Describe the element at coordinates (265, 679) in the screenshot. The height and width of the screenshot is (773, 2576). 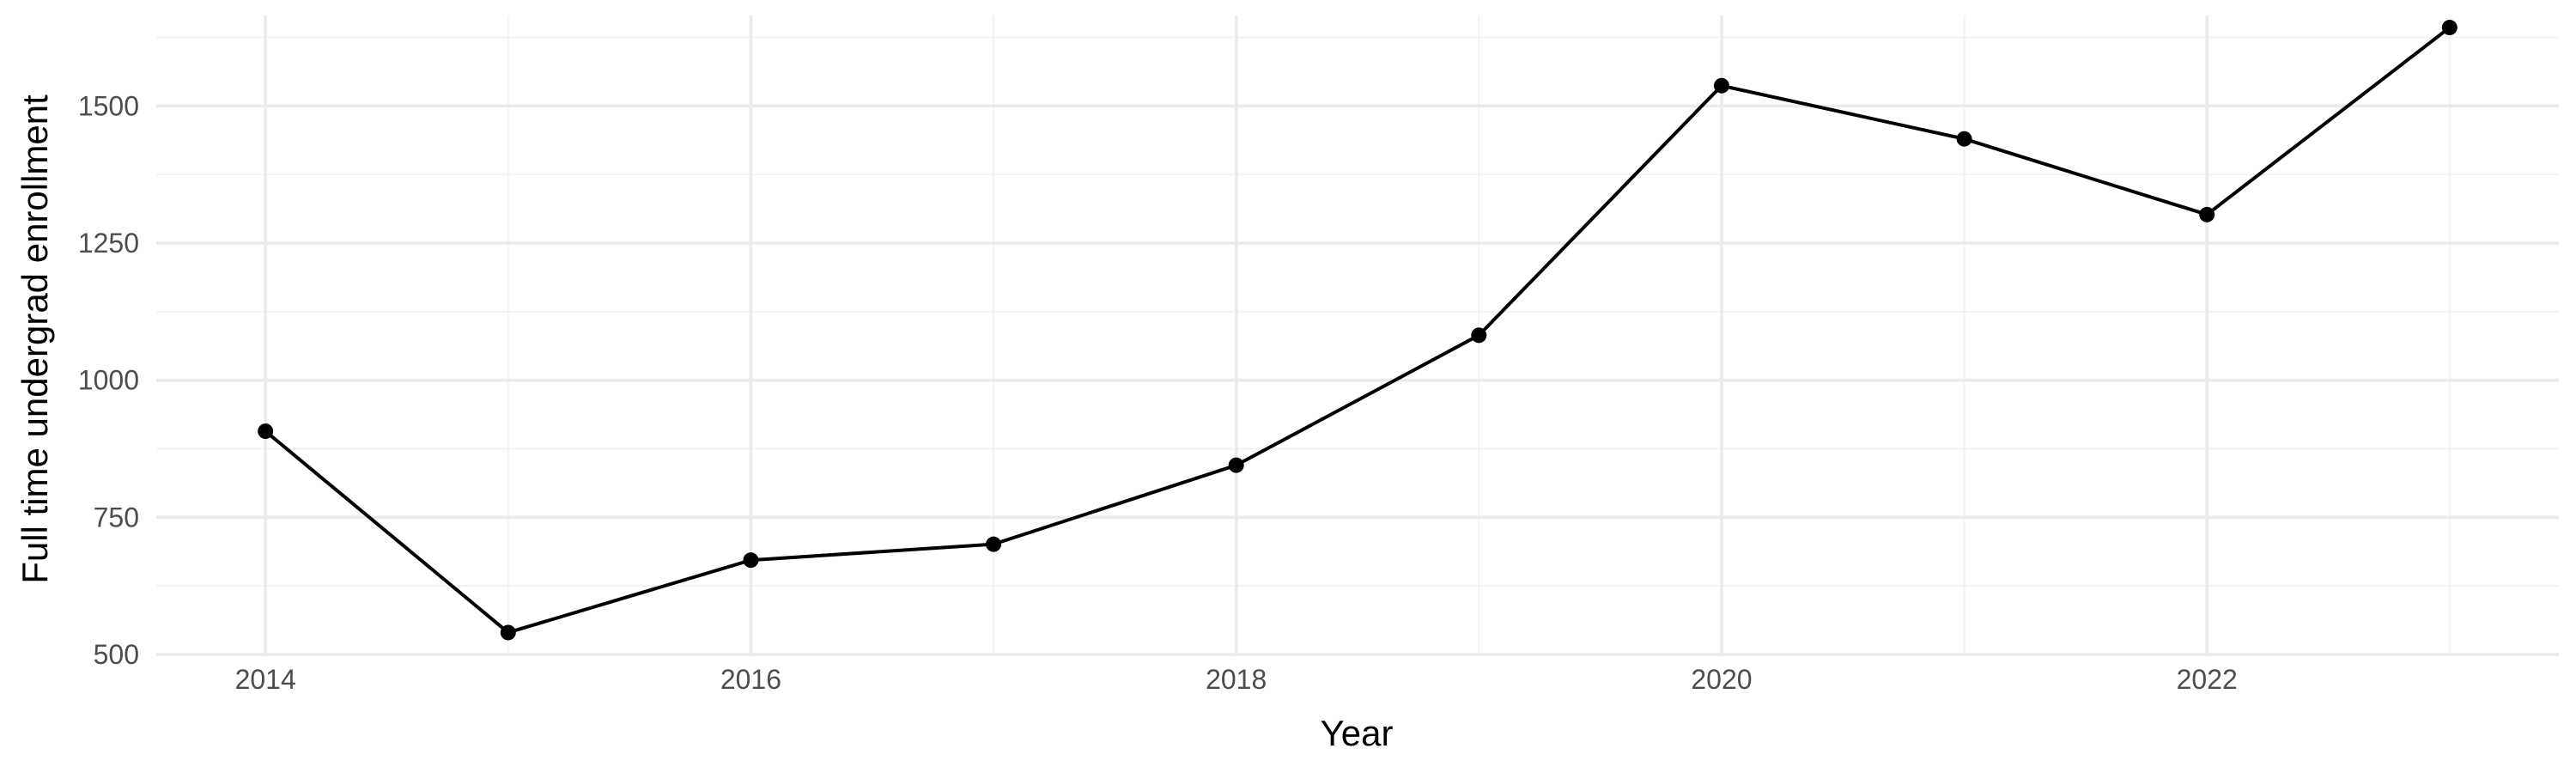
I see `x-tick-label: 2014` at that location.